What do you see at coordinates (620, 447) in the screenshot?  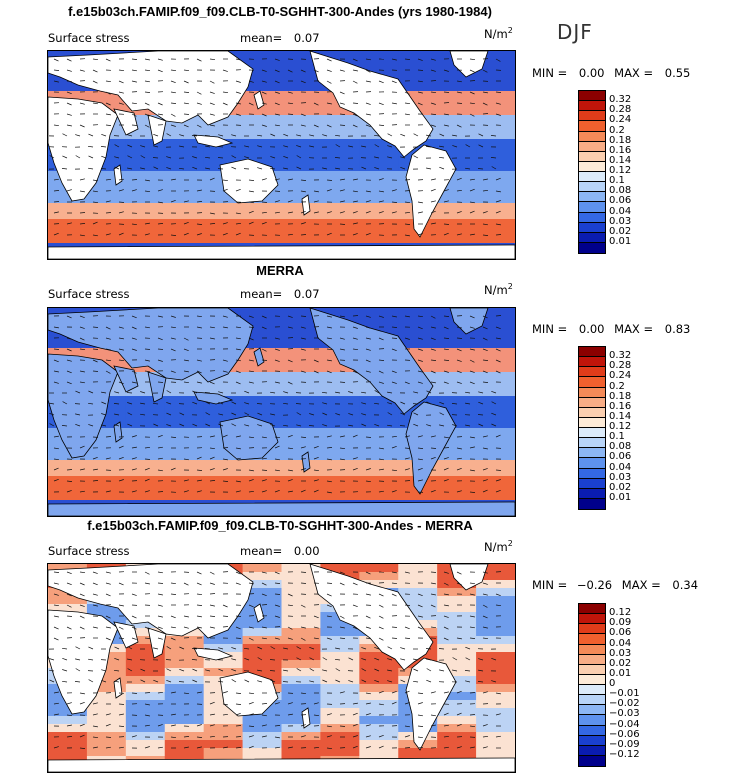 I see `colorbar-tick-label: 0.08` at bounding box center [620, 447].